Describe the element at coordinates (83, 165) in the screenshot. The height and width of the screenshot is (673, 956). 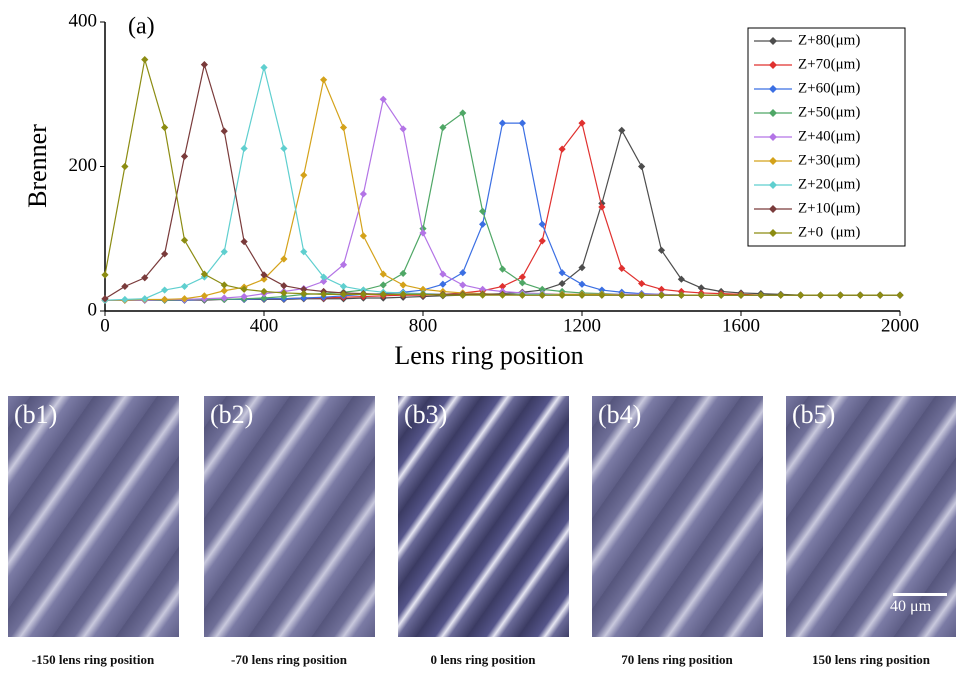
I see `y-tick-label: 200` at that location.